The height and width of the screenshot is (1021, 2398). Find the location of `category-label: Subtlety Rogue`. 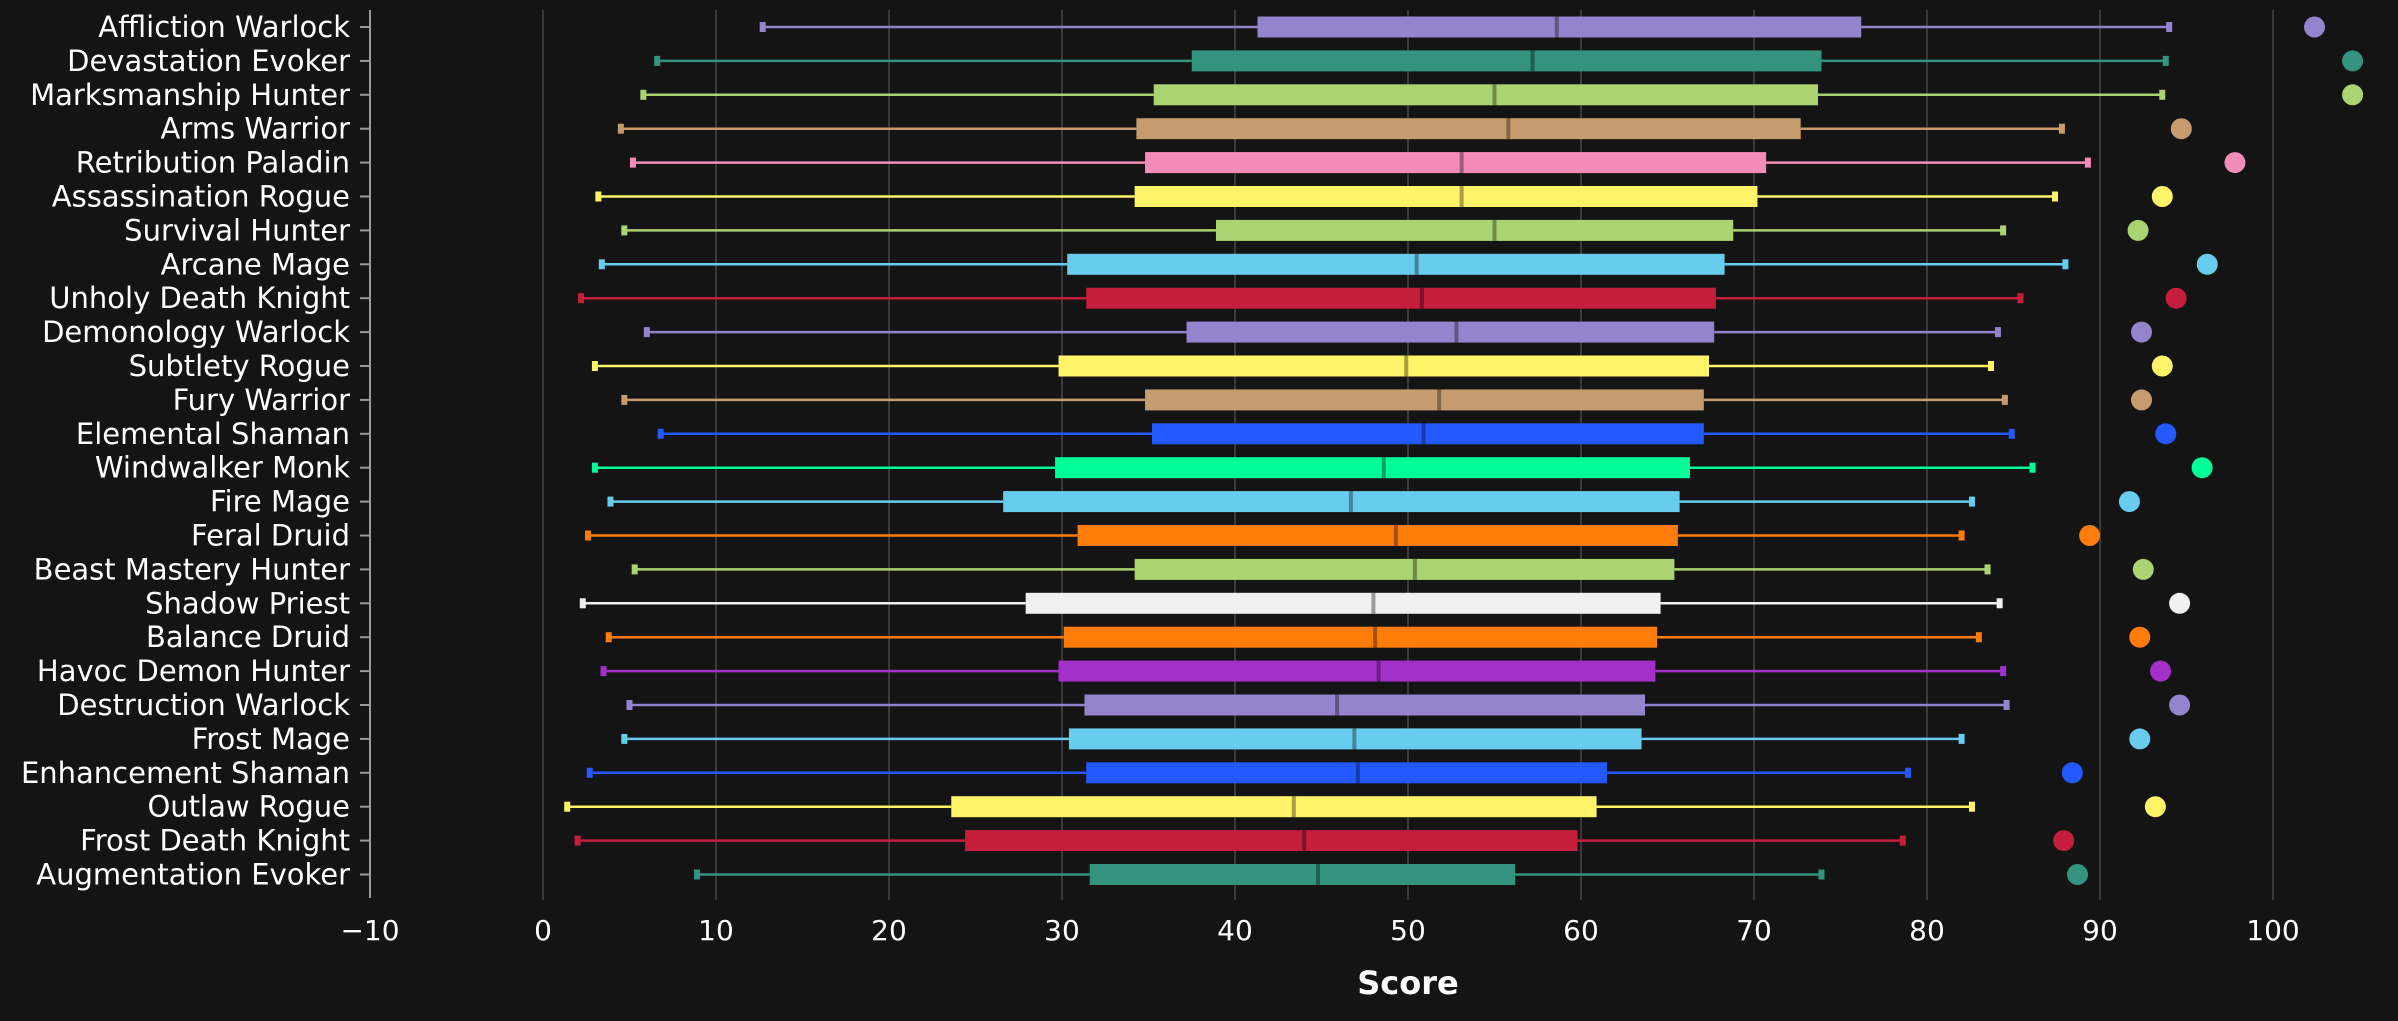

category-label: Subtlety Rogue is located at coordinates (239, 366).